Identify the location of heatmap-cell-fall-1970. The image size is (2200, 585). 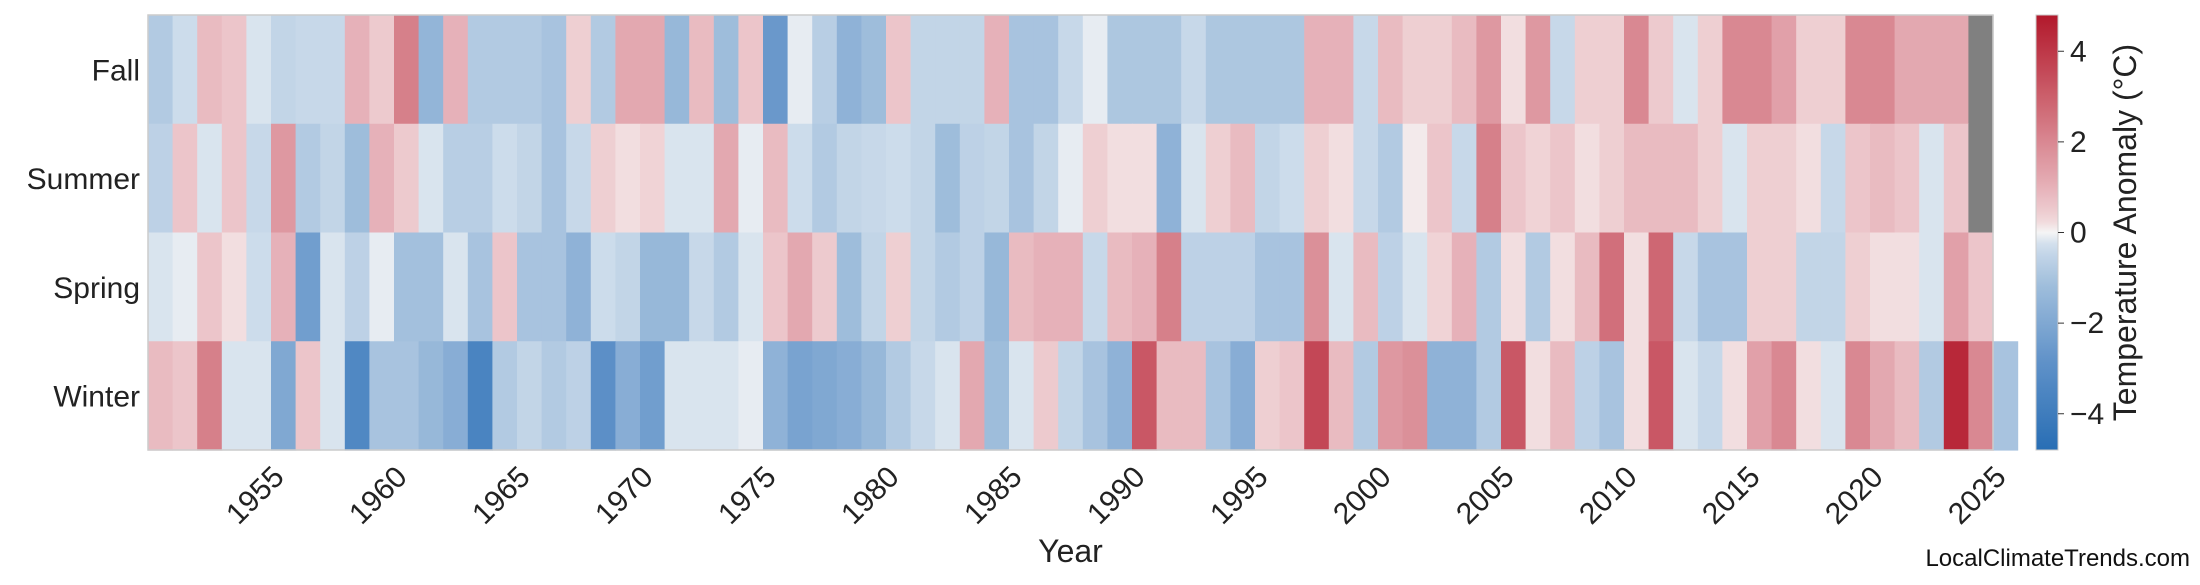
(628, 70).